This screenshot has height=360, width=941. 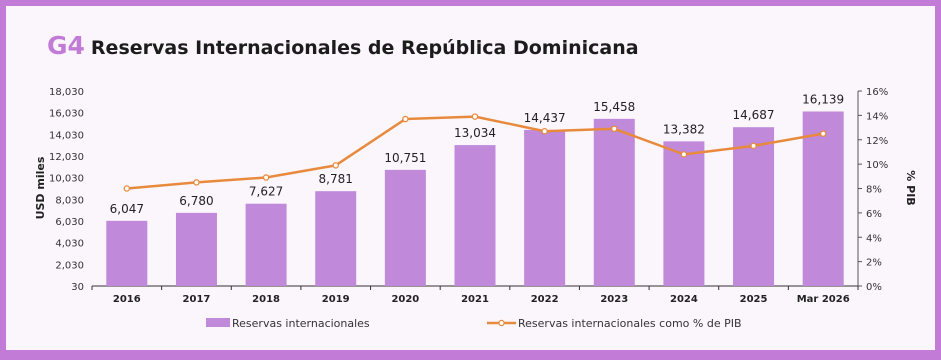 I want to click on x-tick-label: 2021, so click(x=475, y=299).